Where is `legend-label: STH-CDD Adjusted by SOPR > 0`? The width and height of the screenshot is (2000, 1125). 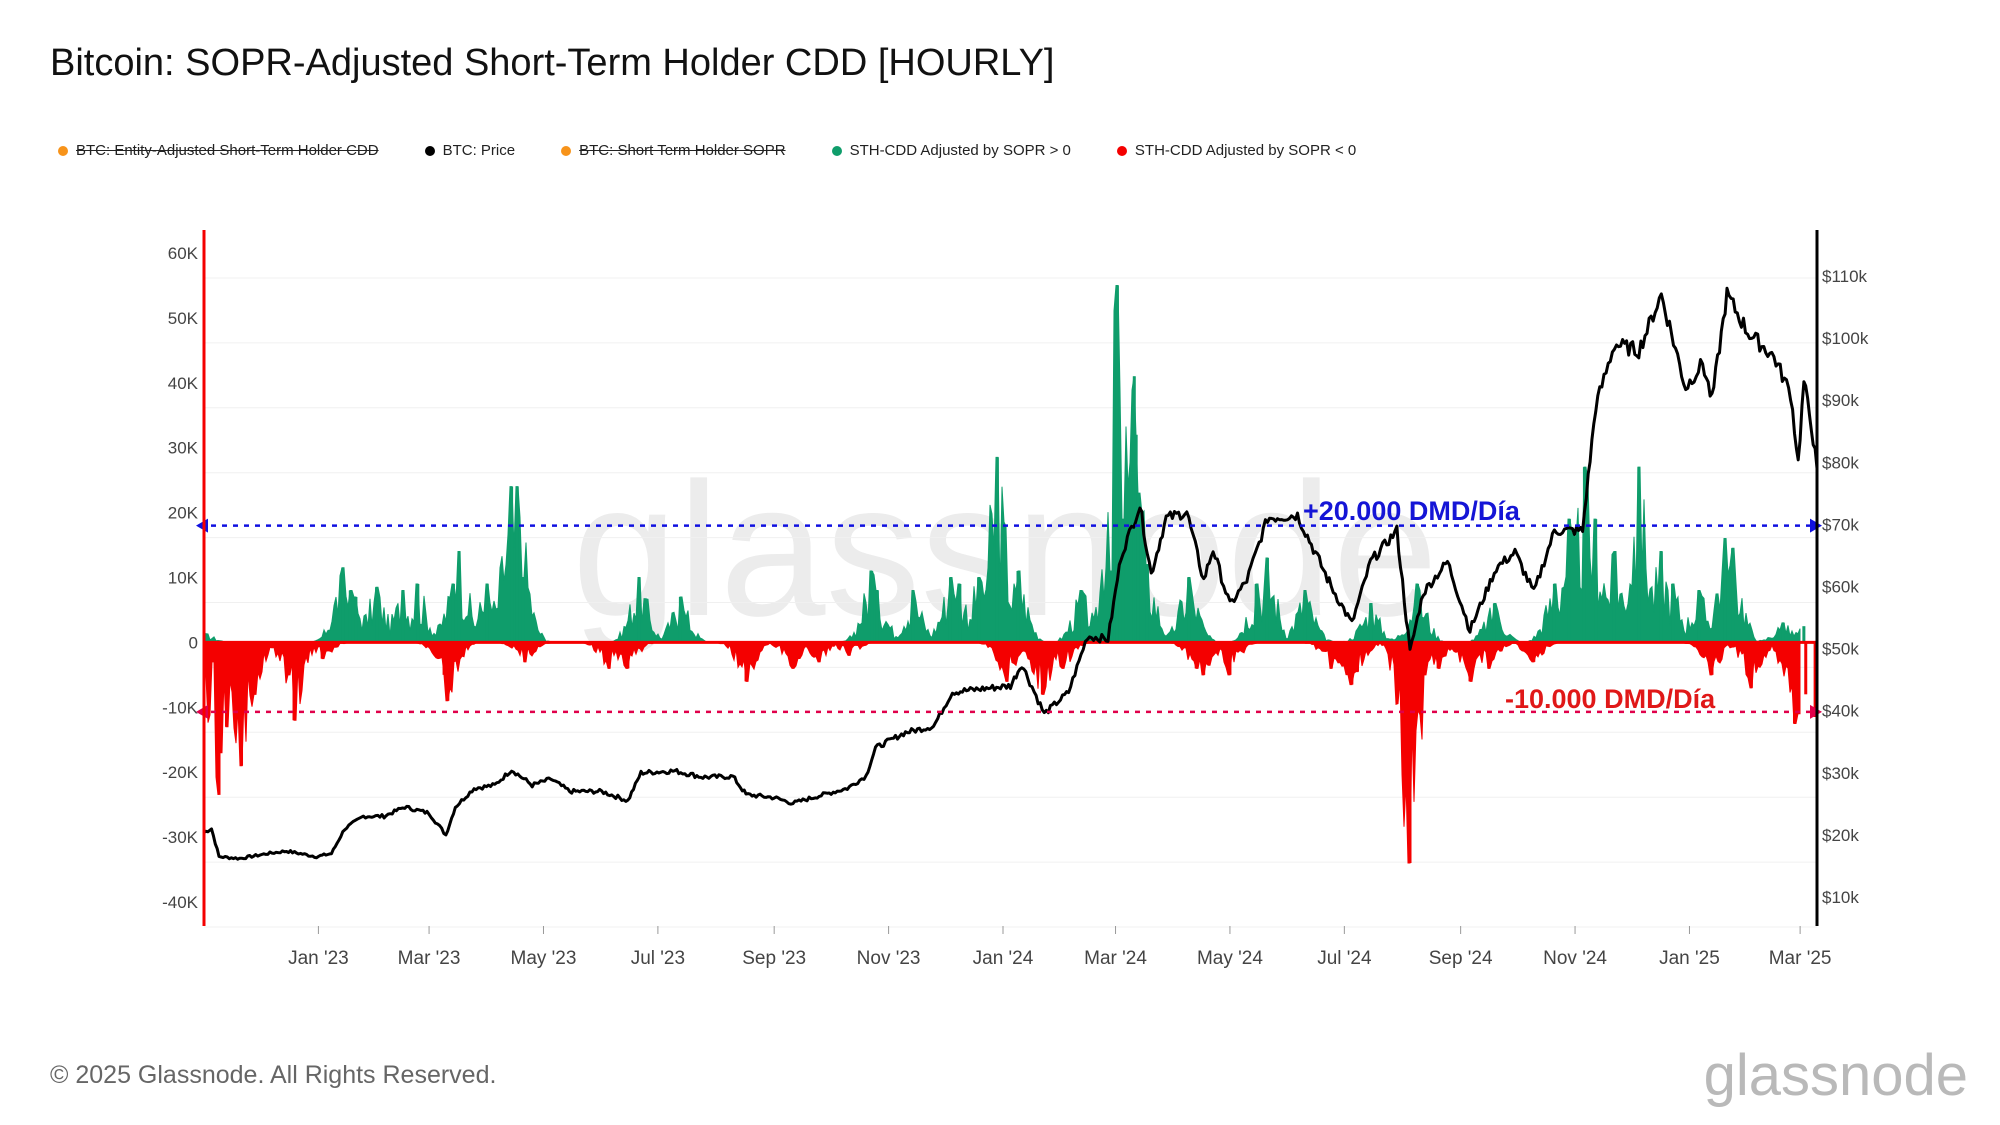
legend-label: STH-CDD Adjusted by SOPR > 0 is located at coordinates (960, 150).